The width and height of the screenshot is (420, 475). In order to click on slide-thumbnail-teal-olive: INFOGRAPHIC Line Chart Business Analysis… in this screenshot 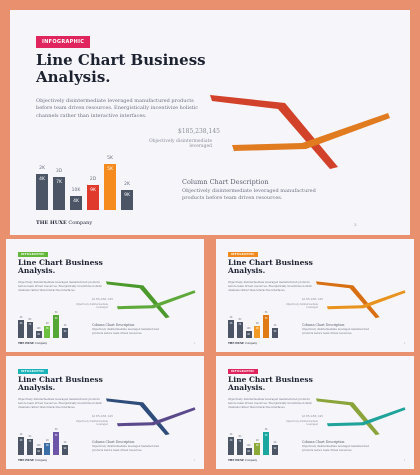, I will do `click(315, 412)`.